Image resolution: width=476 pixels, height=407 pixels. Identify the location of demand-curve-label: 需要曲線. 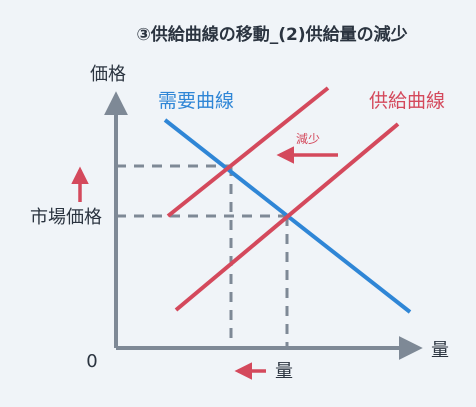
(196, 101).